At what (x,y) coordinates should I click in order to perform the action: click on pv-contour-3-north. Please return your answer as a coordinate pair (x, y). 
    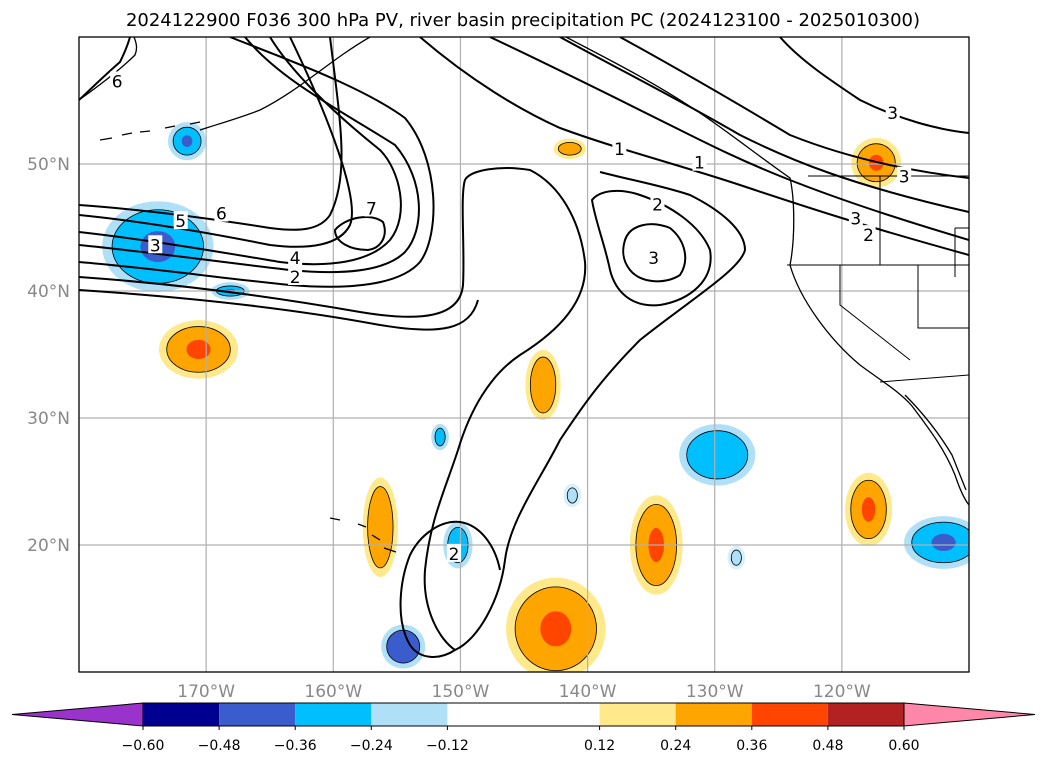
    Looking at the image, I should click on (874, 85).